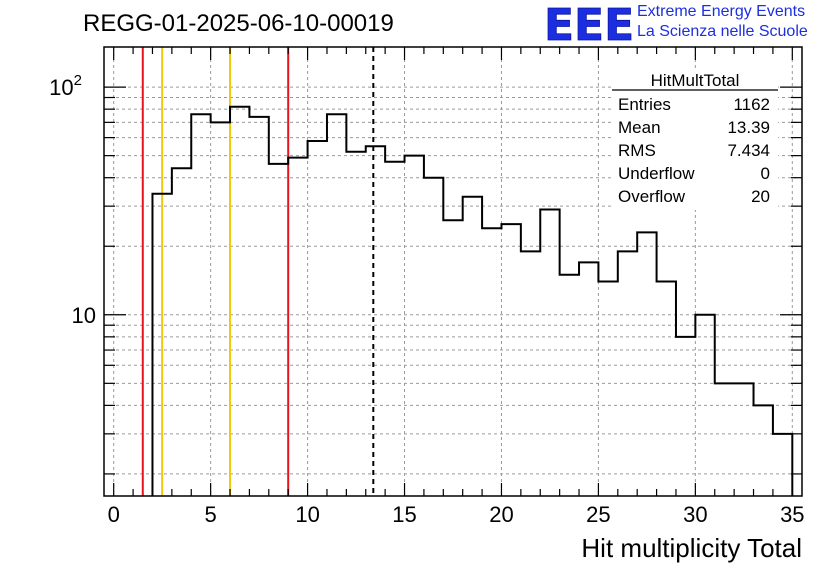 The width and height of the screenshot is (836, 572). Describe the element at coordinates (695, 80) in the screenshot. I see `stats-box-title: HitMultTotal` at that location.